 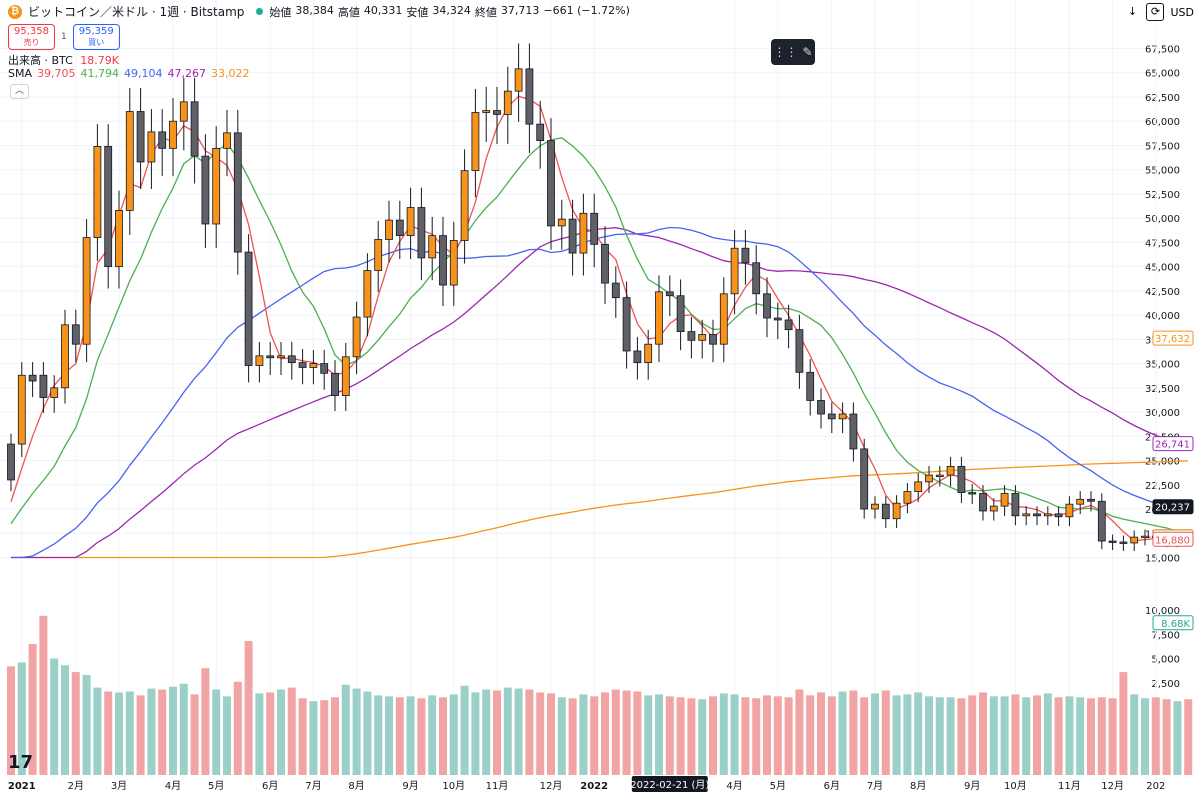 I want to click on chevron-up-icon: ︿, so click(x=19, y=91).